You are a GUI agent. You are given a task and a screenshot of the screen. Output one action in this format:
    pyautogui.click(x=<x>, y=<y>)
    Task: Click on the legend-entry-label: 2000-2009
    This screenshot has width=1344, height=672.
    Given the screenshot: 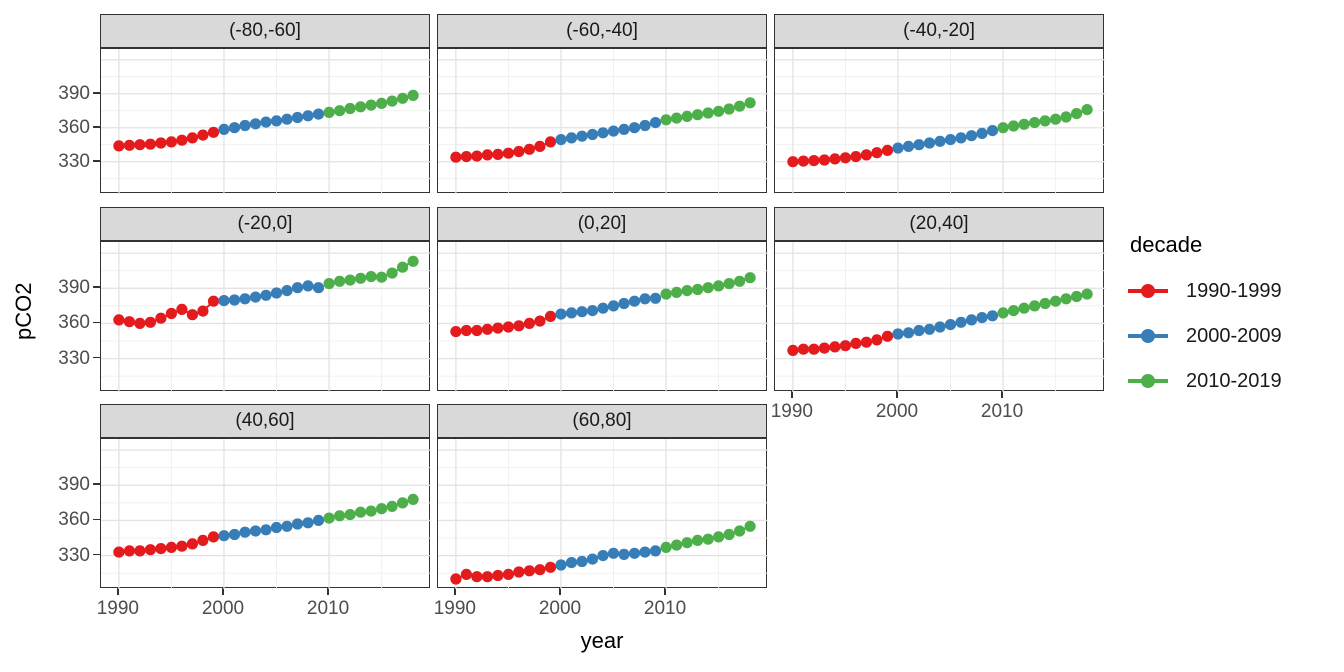 What is the action you would take?
    pyautogui.click(x=1234, y=335)
    